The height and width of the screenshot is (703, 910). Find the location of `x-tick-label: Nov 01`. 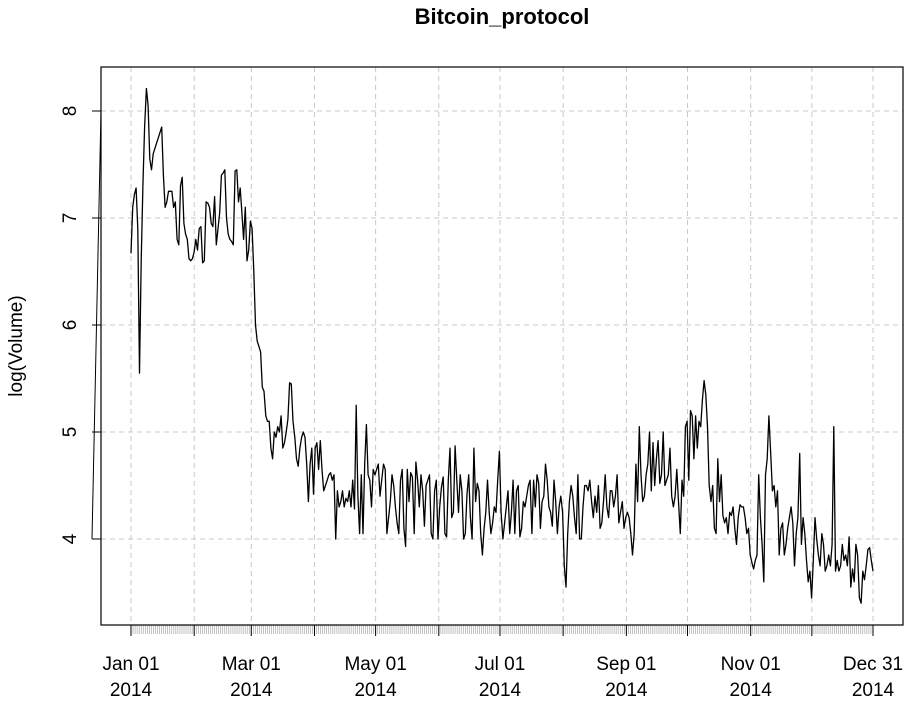

x-tick-label: Nov 01 is located at coordinates (751, 664).